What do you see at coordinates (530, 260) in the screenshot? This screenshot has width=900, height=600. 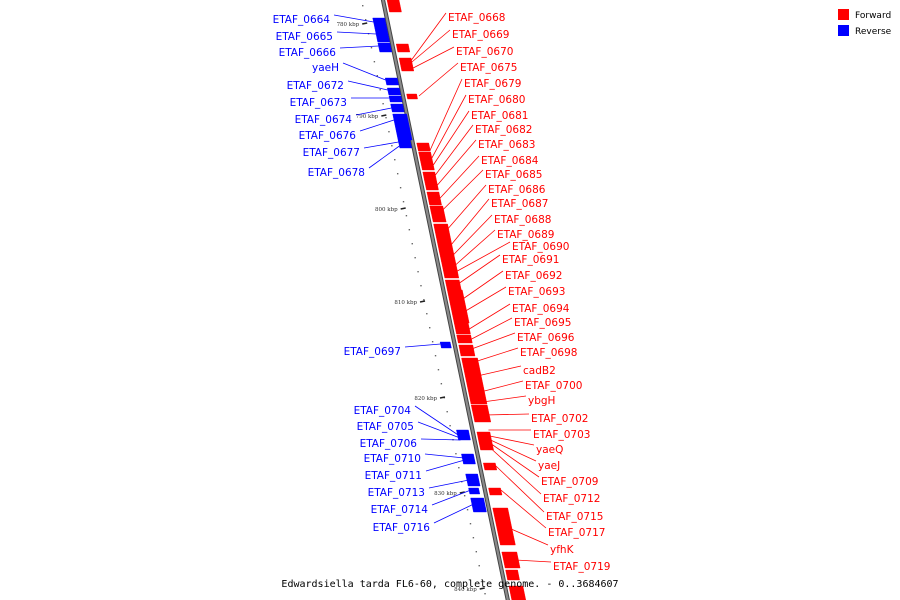 I see `gene-label-forward: ETAF_0691` at bounding box center [530, 260].